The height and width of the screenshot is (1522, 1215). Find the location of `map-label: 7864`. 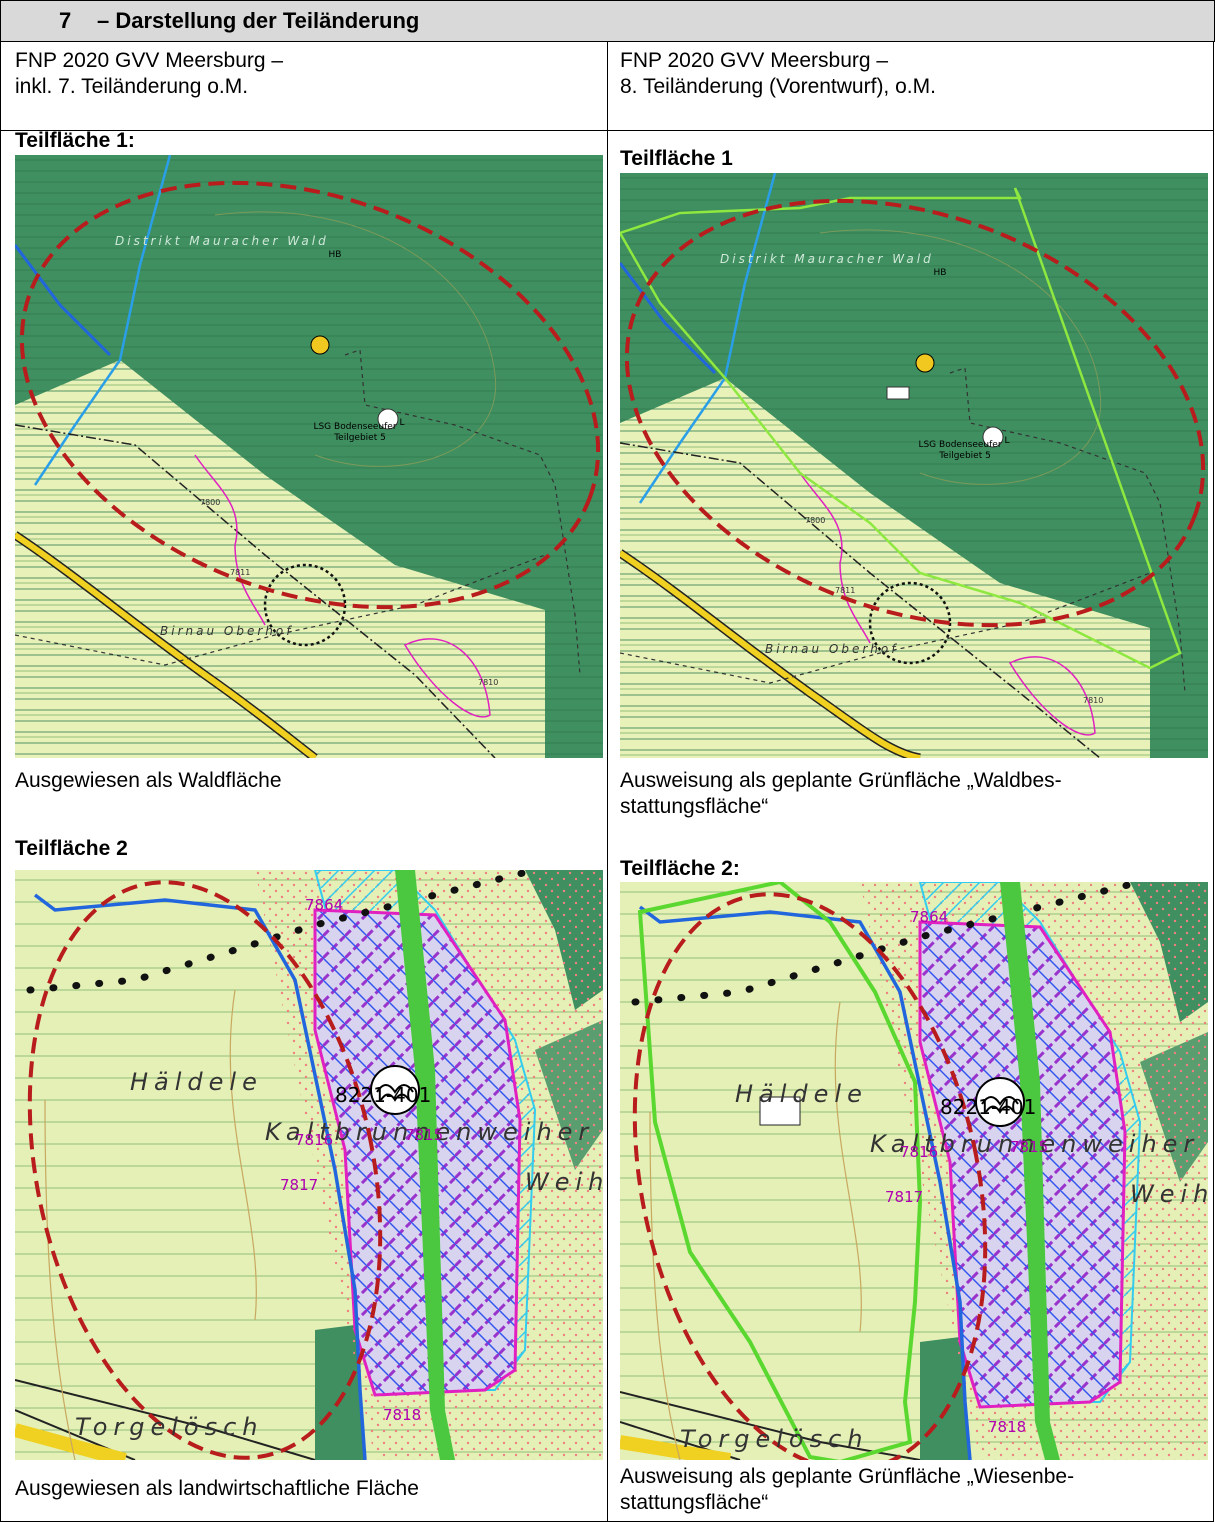

map-label: 7864 is located at coordinates (324, 905).